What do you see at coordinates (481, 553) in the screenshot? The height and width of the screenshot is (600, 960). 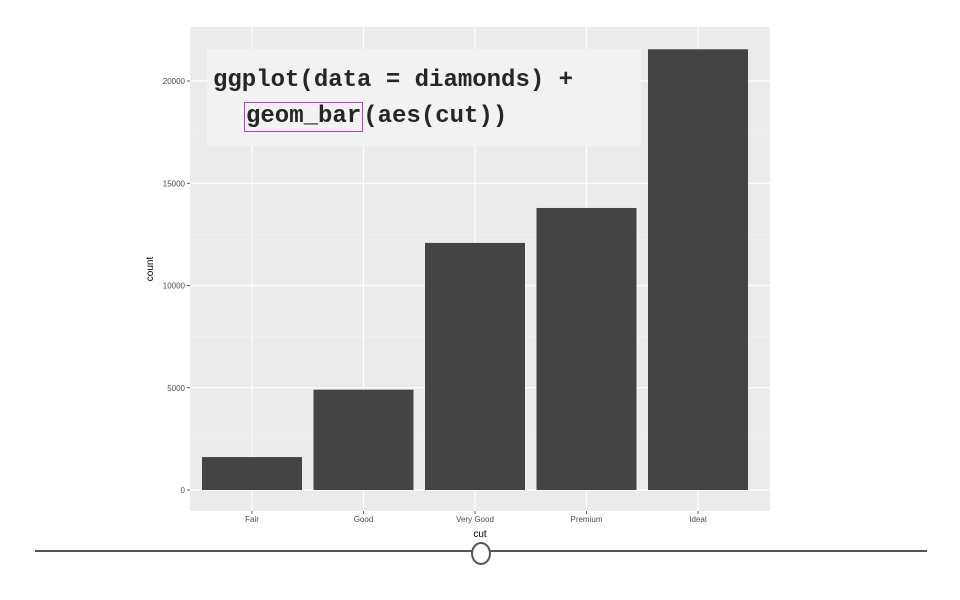 I see `slider-handle` at bounding box center [481, 553].